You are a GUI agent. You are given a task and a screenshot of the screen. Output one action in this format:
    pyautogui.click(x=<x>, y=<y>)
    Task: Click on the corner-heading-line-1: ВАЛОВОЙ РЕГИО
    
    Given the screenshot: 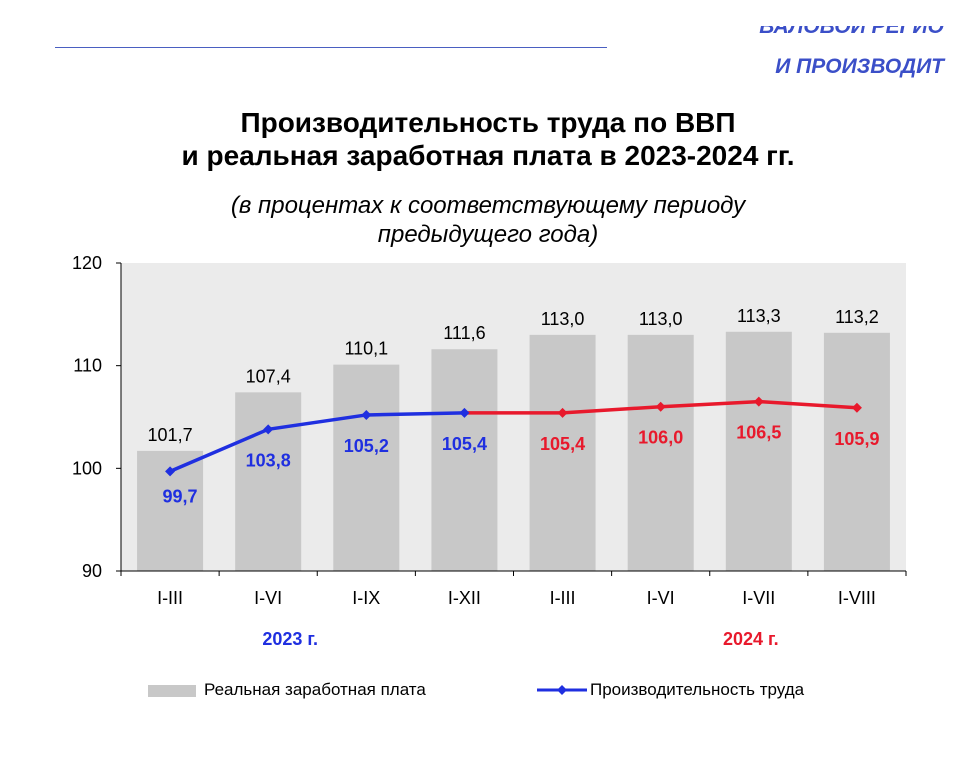 What is the action you would take?
    pyautogui.click(x=851, y=32)
    